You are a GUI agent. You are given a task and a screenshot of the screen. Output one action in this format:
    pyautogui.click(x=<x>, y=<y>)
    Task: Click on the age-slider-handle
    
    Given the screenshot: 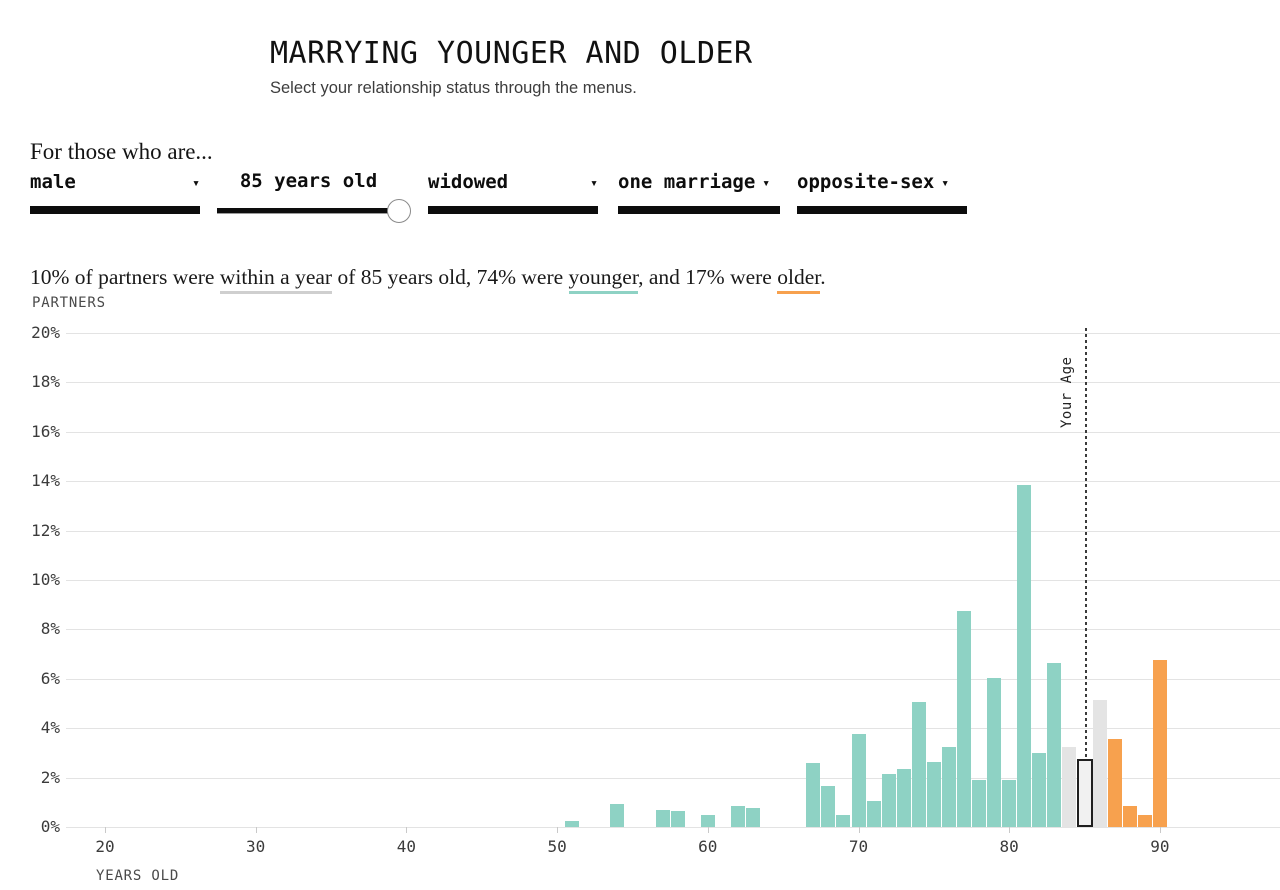 What is the action you would take?
    pyautogui.click(x=399, y=211)
    